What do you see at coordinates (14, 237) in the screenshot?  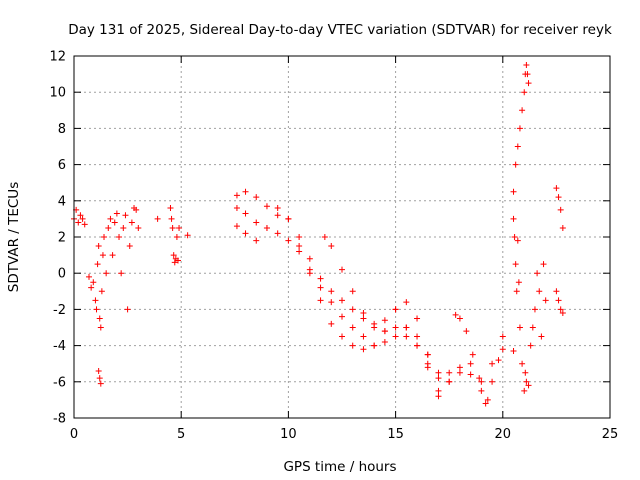 I see `y-axis-label: SDTVAR / TECUs` at bounding box center [14, 237].